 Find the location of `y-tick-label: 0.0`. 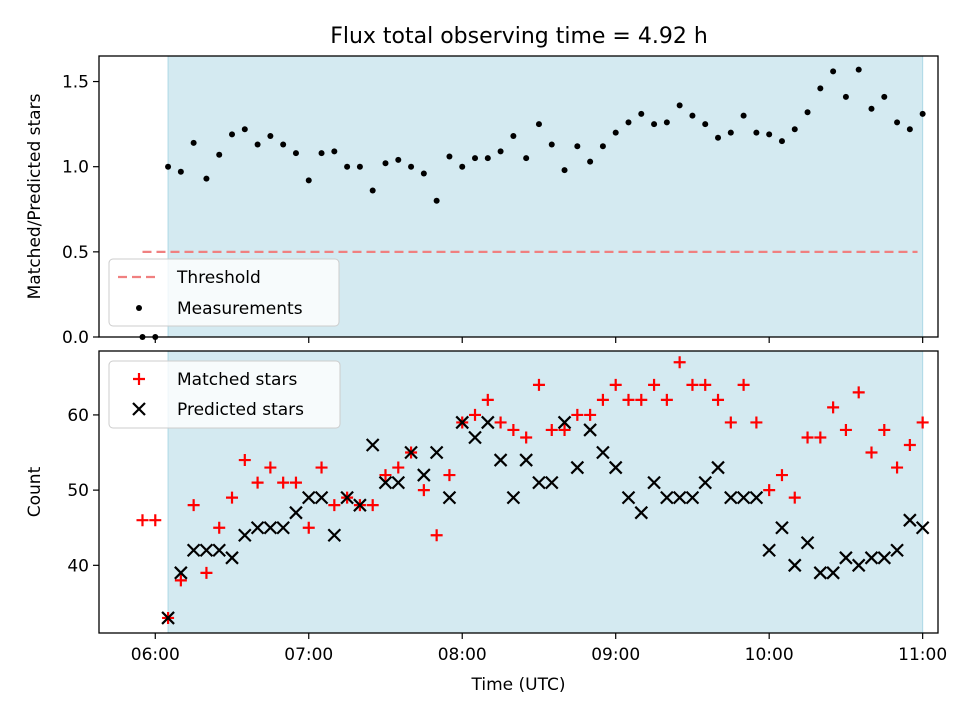

y-tick-label: 0.0 is located at coordinates (75, 338).